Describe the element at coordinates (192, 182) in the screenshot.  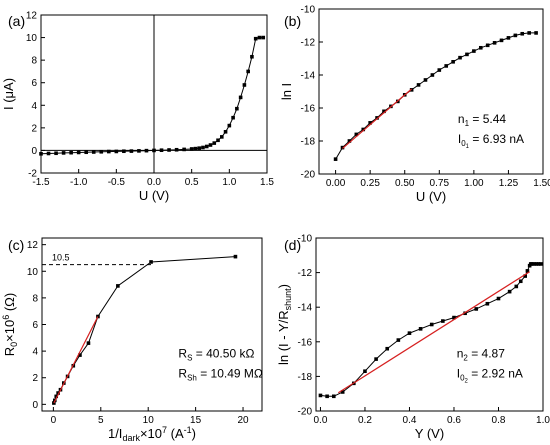
I see `panel-1-x-tick-label: 0.5` at that location.